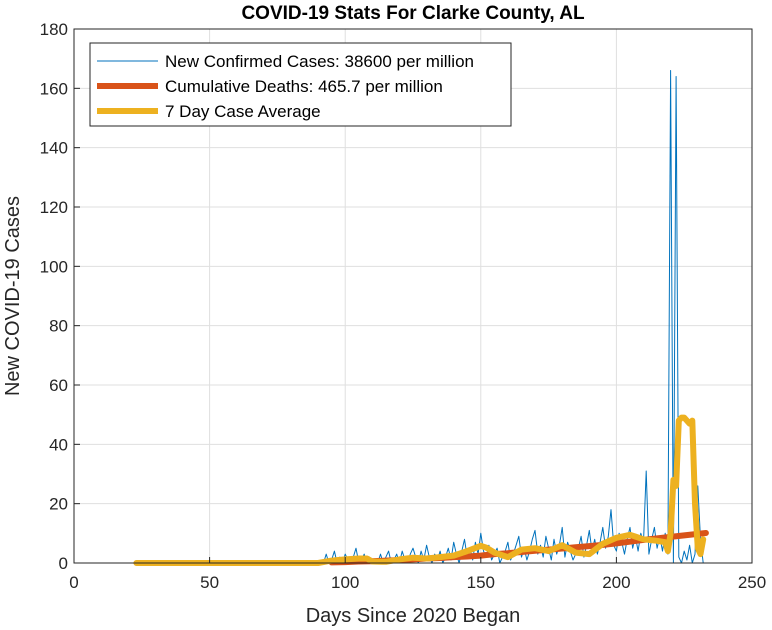 The image size is (772, 630). Describe the element at coordinates (243, 111) in the screenshot. I see `legend-entry: 7 Day Case Average` at that location.